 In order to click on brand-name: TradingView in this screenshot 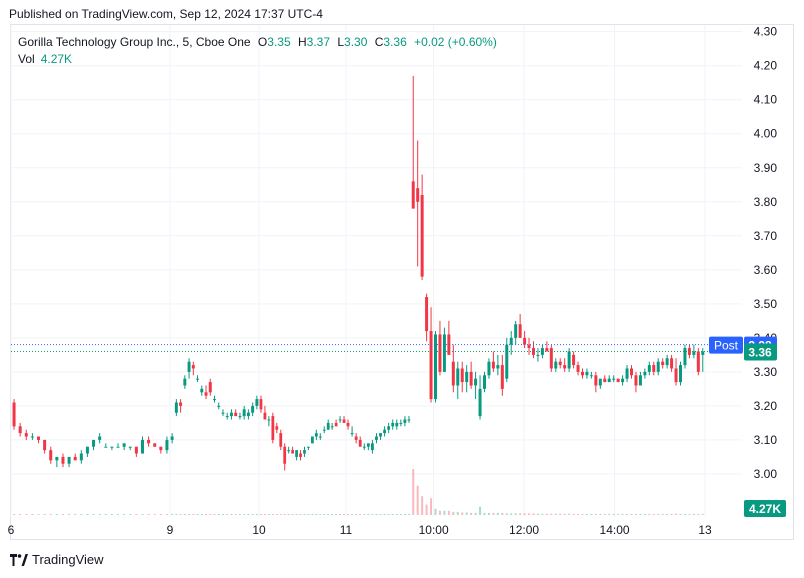, I will do `click(68, 559)`.